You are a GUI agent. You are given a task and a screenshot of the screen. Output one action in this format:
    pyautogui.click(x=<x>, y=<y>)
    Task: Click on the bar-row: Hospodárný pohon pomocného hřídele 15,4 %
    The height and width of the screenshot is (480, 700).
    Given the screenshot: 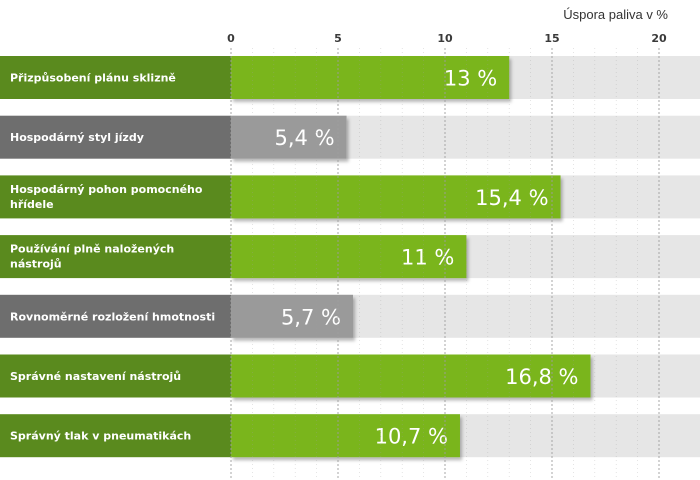 What is the action you would take?
    pyautogui.click(x=350, y=197)
    